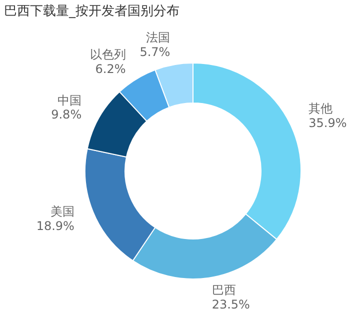  What do you see at coordinates (110, 69) in the screenshot?
I see `data-label: 6.2%` at bounding box center [110, 69].